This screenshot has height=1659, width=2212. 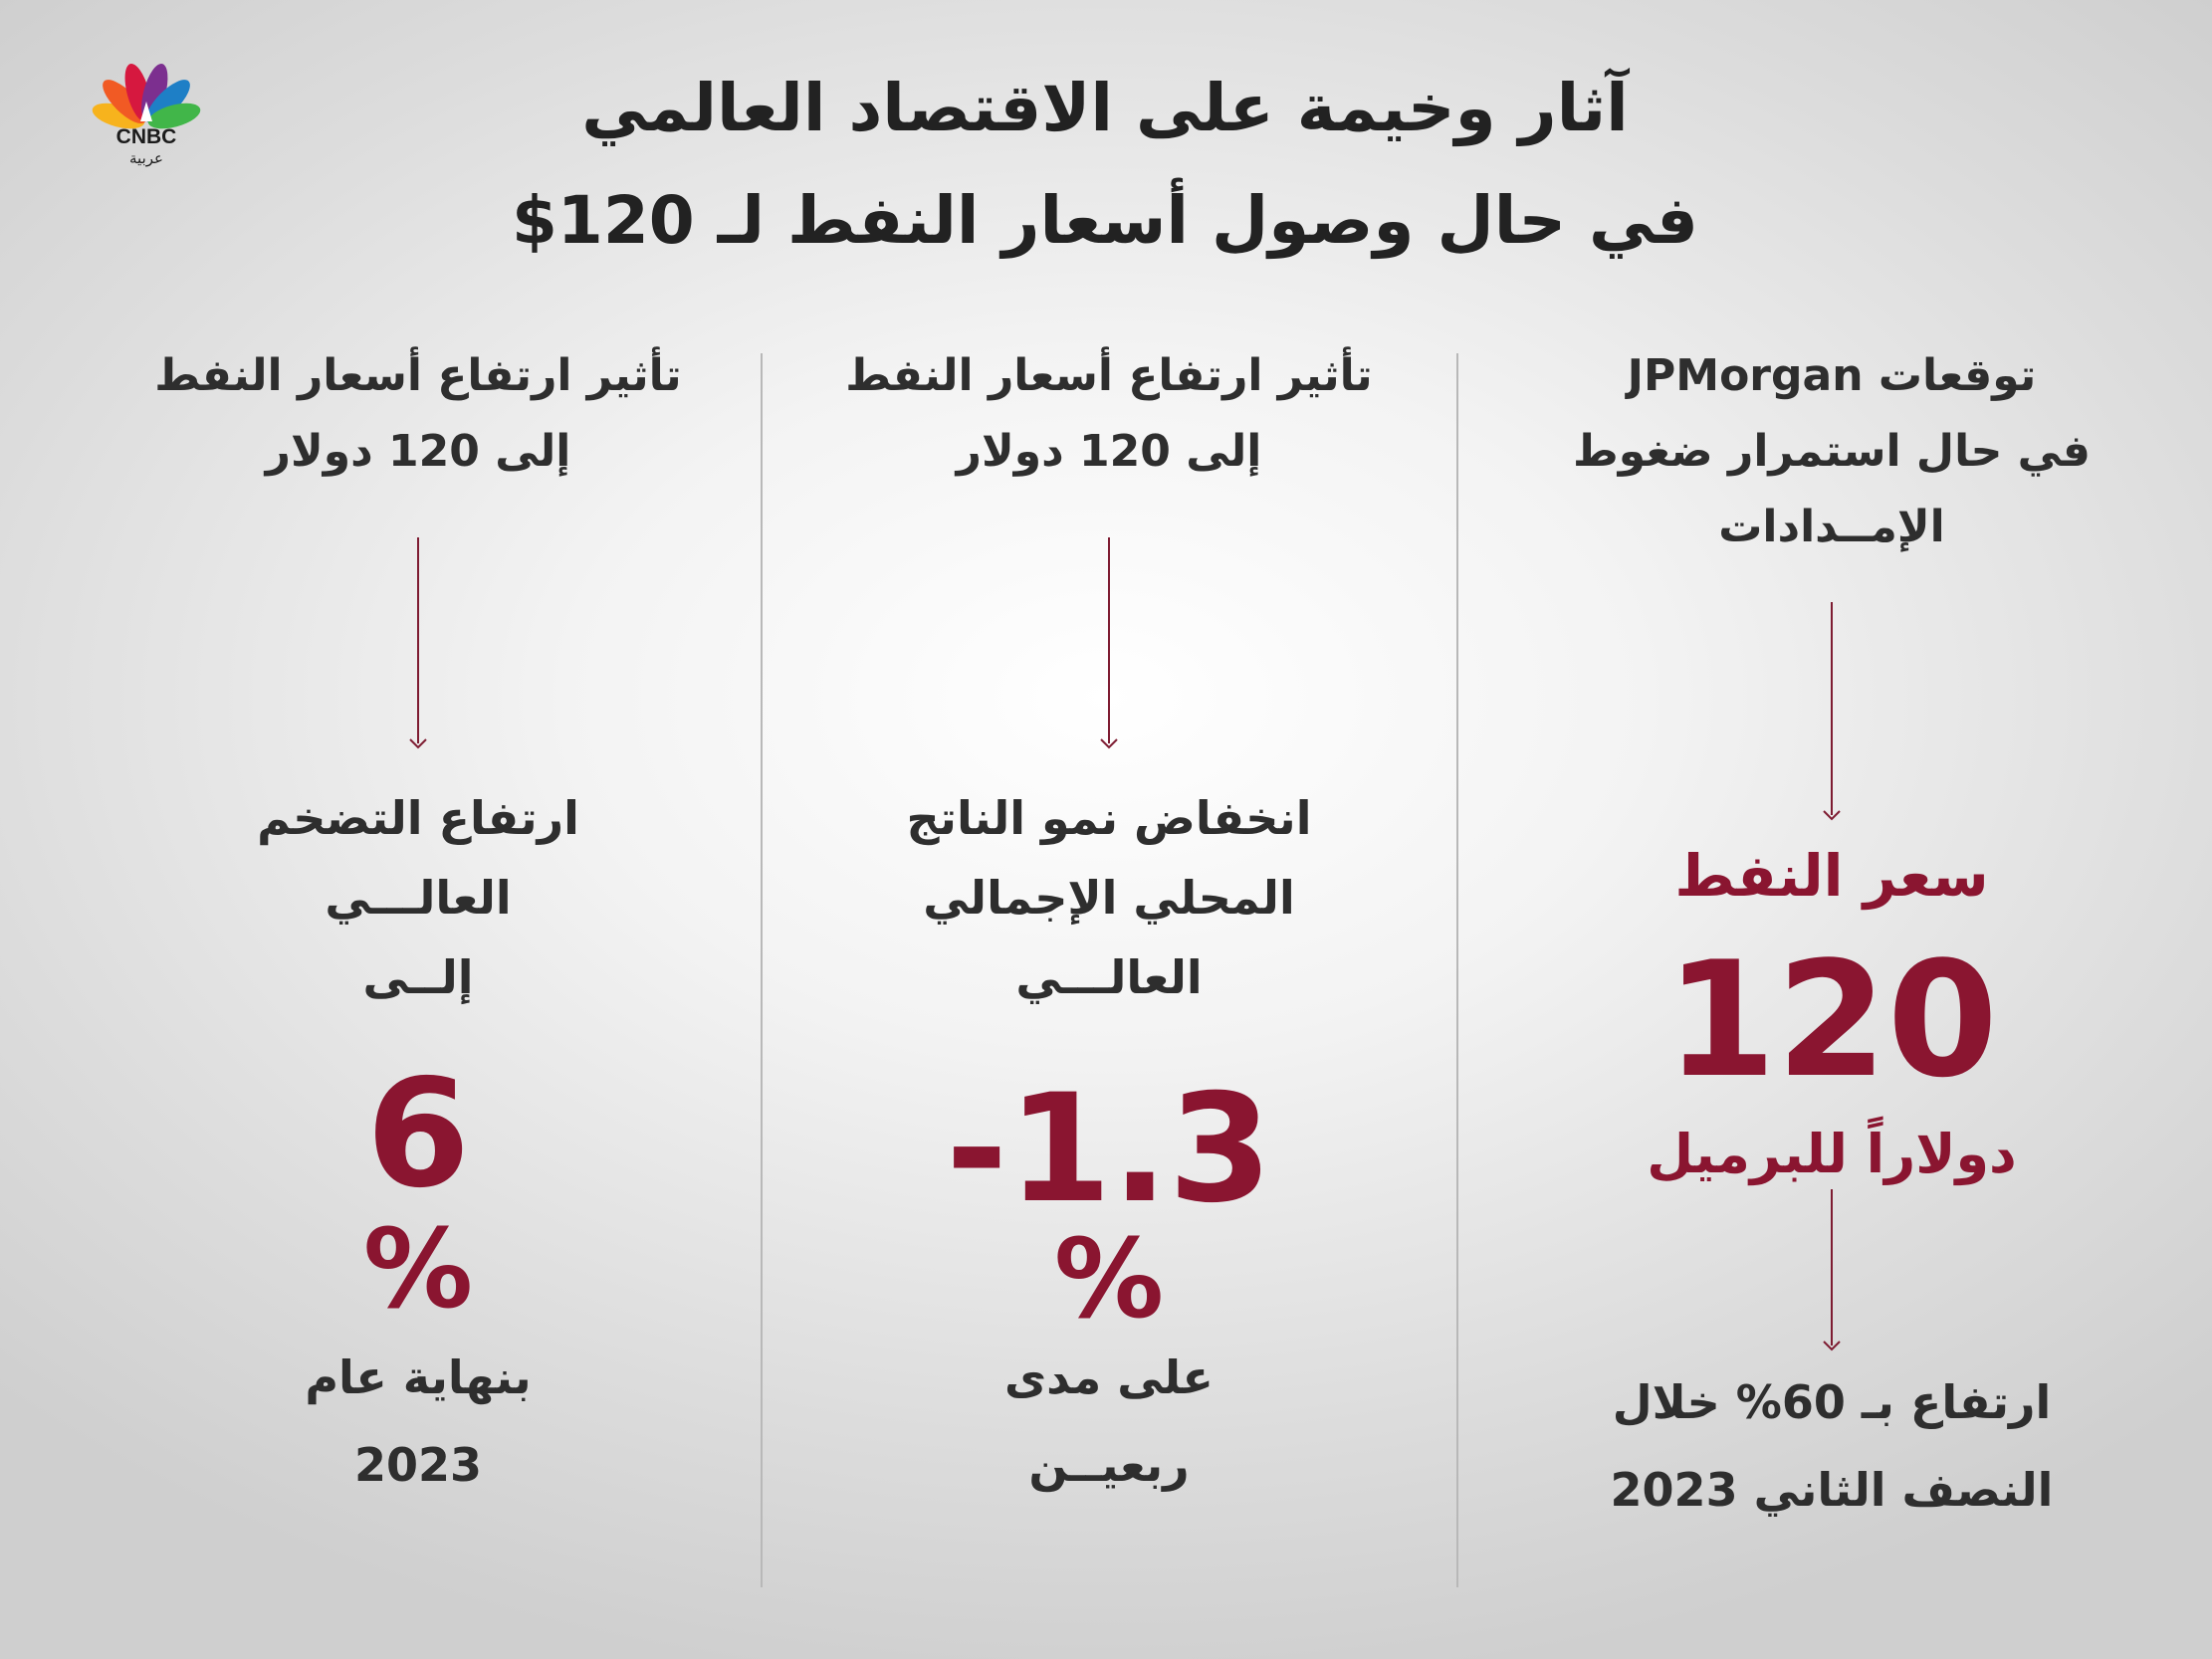 I want to click on peacock-icon, so click(x=146, y=96).